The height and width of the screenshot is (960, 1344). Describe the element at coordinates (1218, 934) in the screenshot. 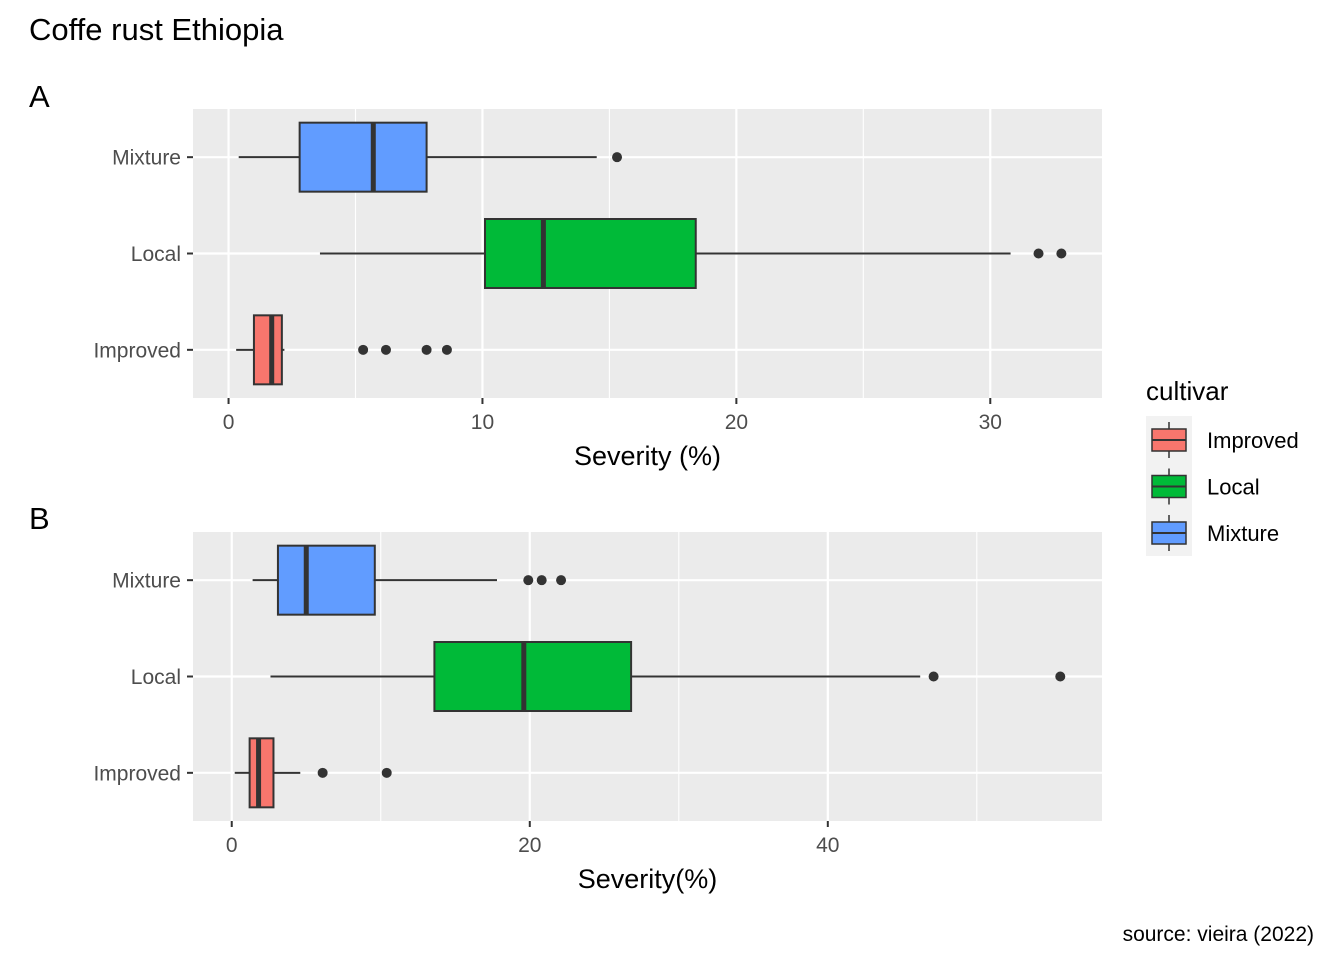

I see `chart-caption: source: vieira (2022)` at that location.